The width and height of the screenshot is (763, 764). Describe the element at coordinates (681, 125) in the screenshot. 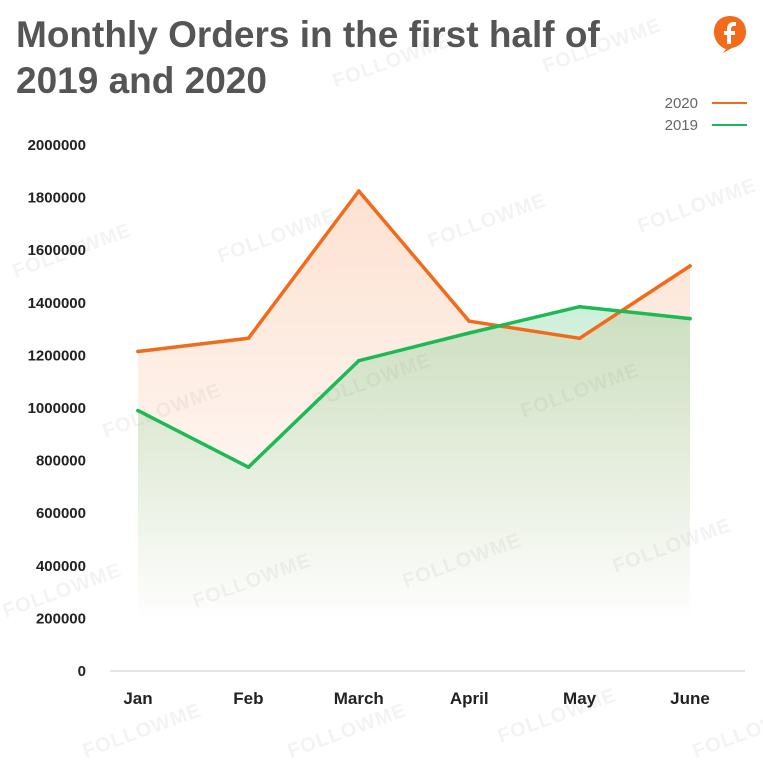

I see `legend-label: 2019` at that location.